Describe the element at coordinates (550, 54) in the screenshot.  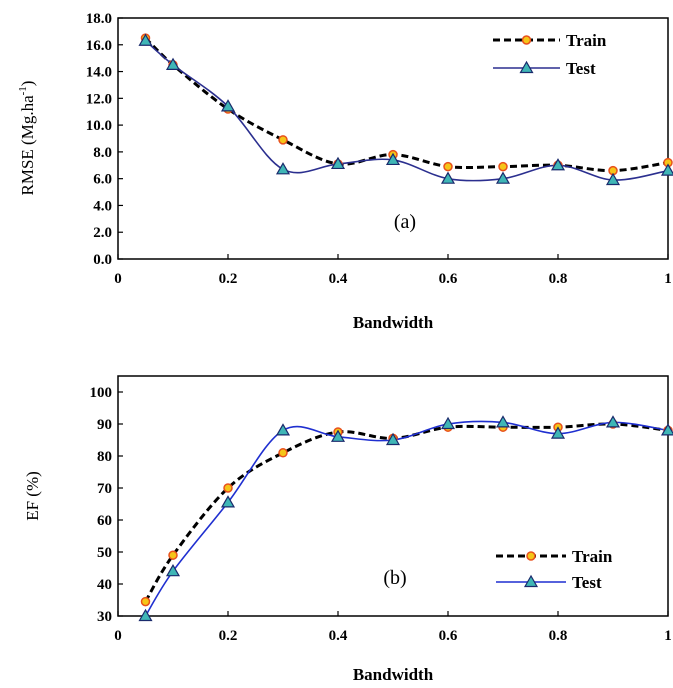
I see `legend-a: Train Test` at that location.